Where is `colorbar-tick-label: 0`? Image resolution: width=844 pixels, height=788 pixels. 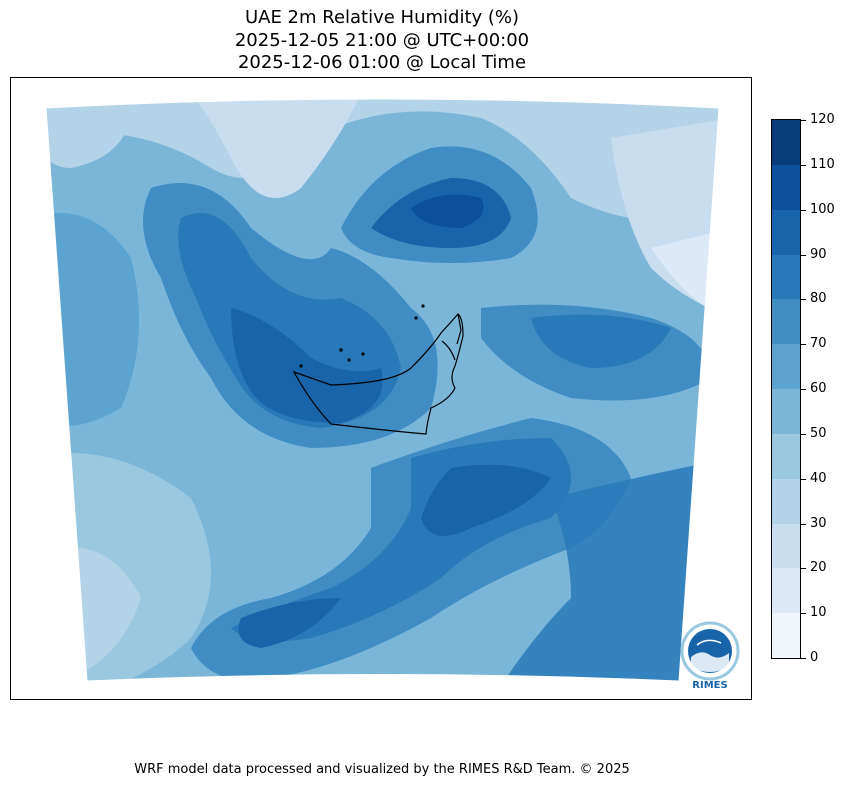
colorbar-tick-label: 0 is located at coordinates (814, 657).